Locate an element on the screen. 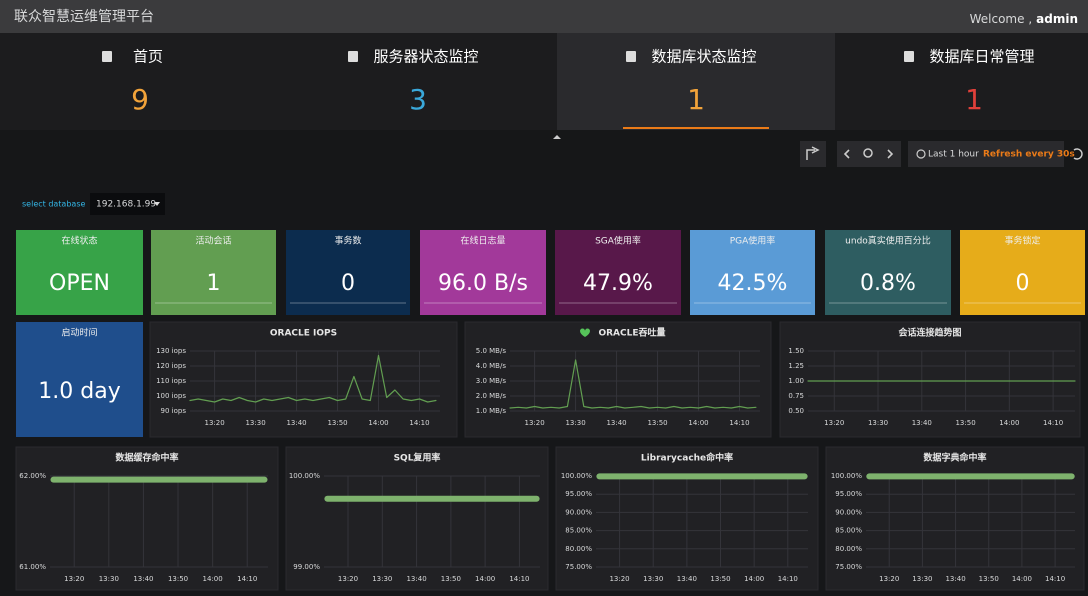  y-tick-label: 1.00 is located at coordinates (796, 381).